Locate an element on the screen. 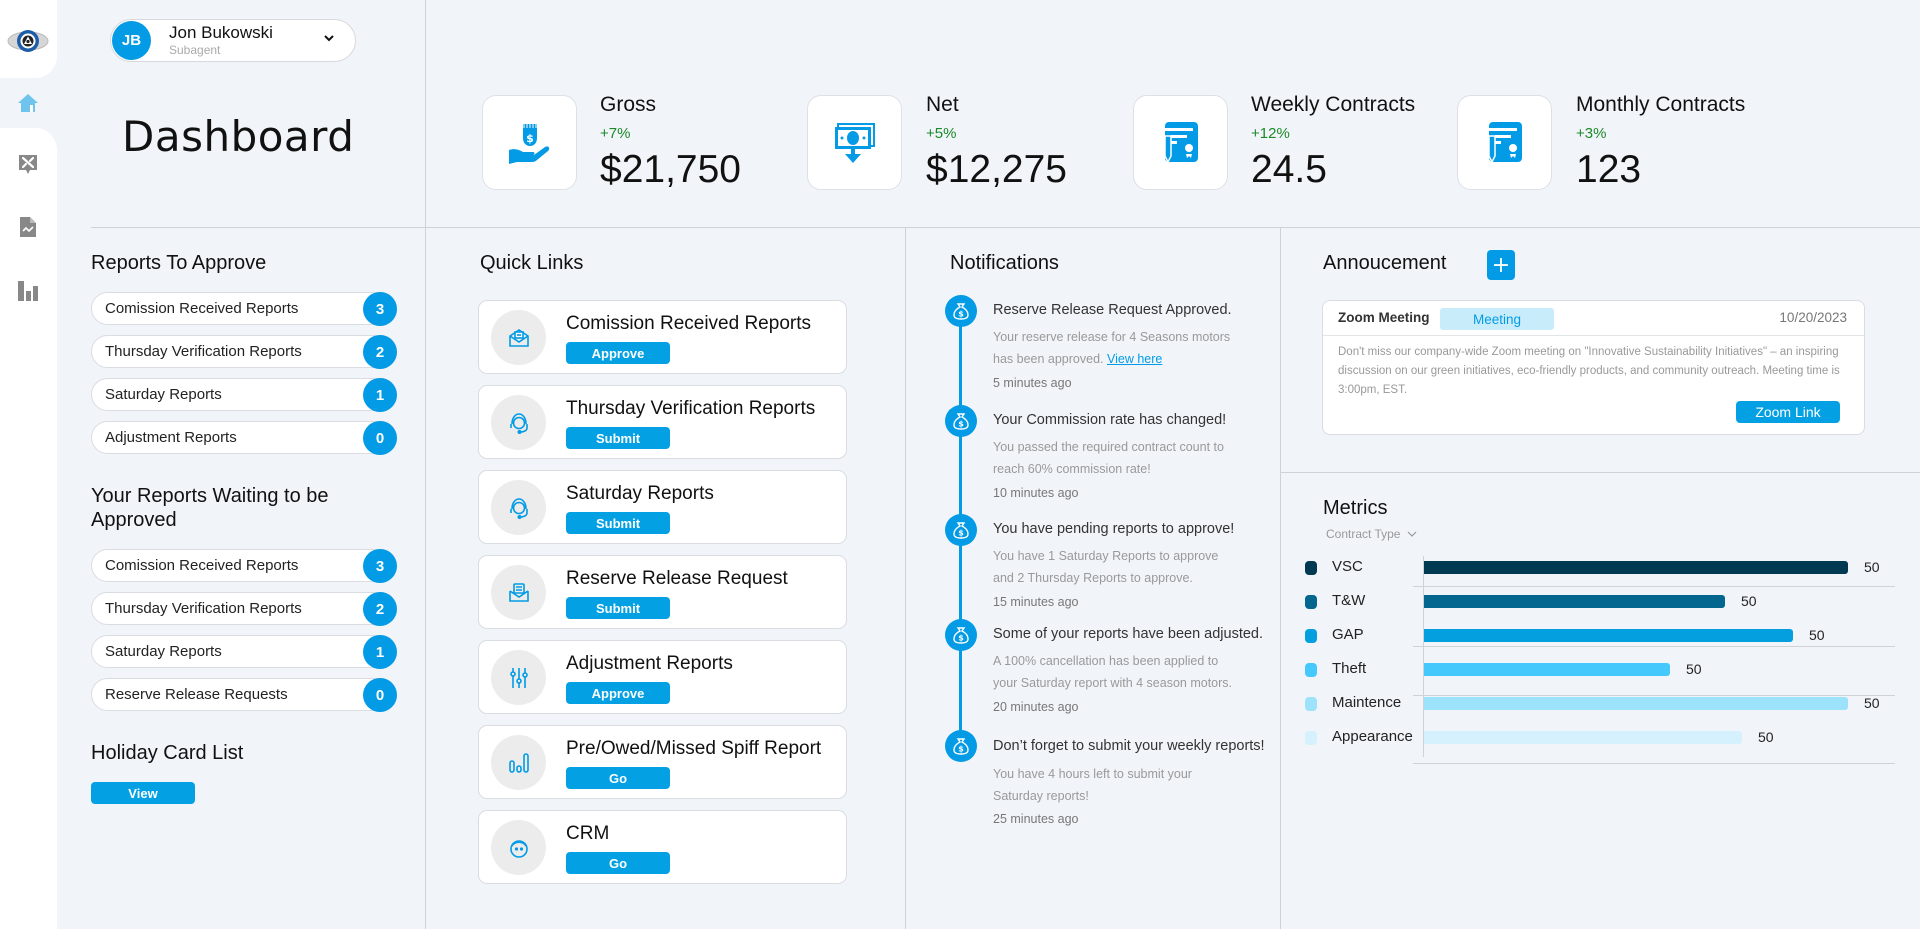  kpi-label: Gross is located at coordinates (628, 104).